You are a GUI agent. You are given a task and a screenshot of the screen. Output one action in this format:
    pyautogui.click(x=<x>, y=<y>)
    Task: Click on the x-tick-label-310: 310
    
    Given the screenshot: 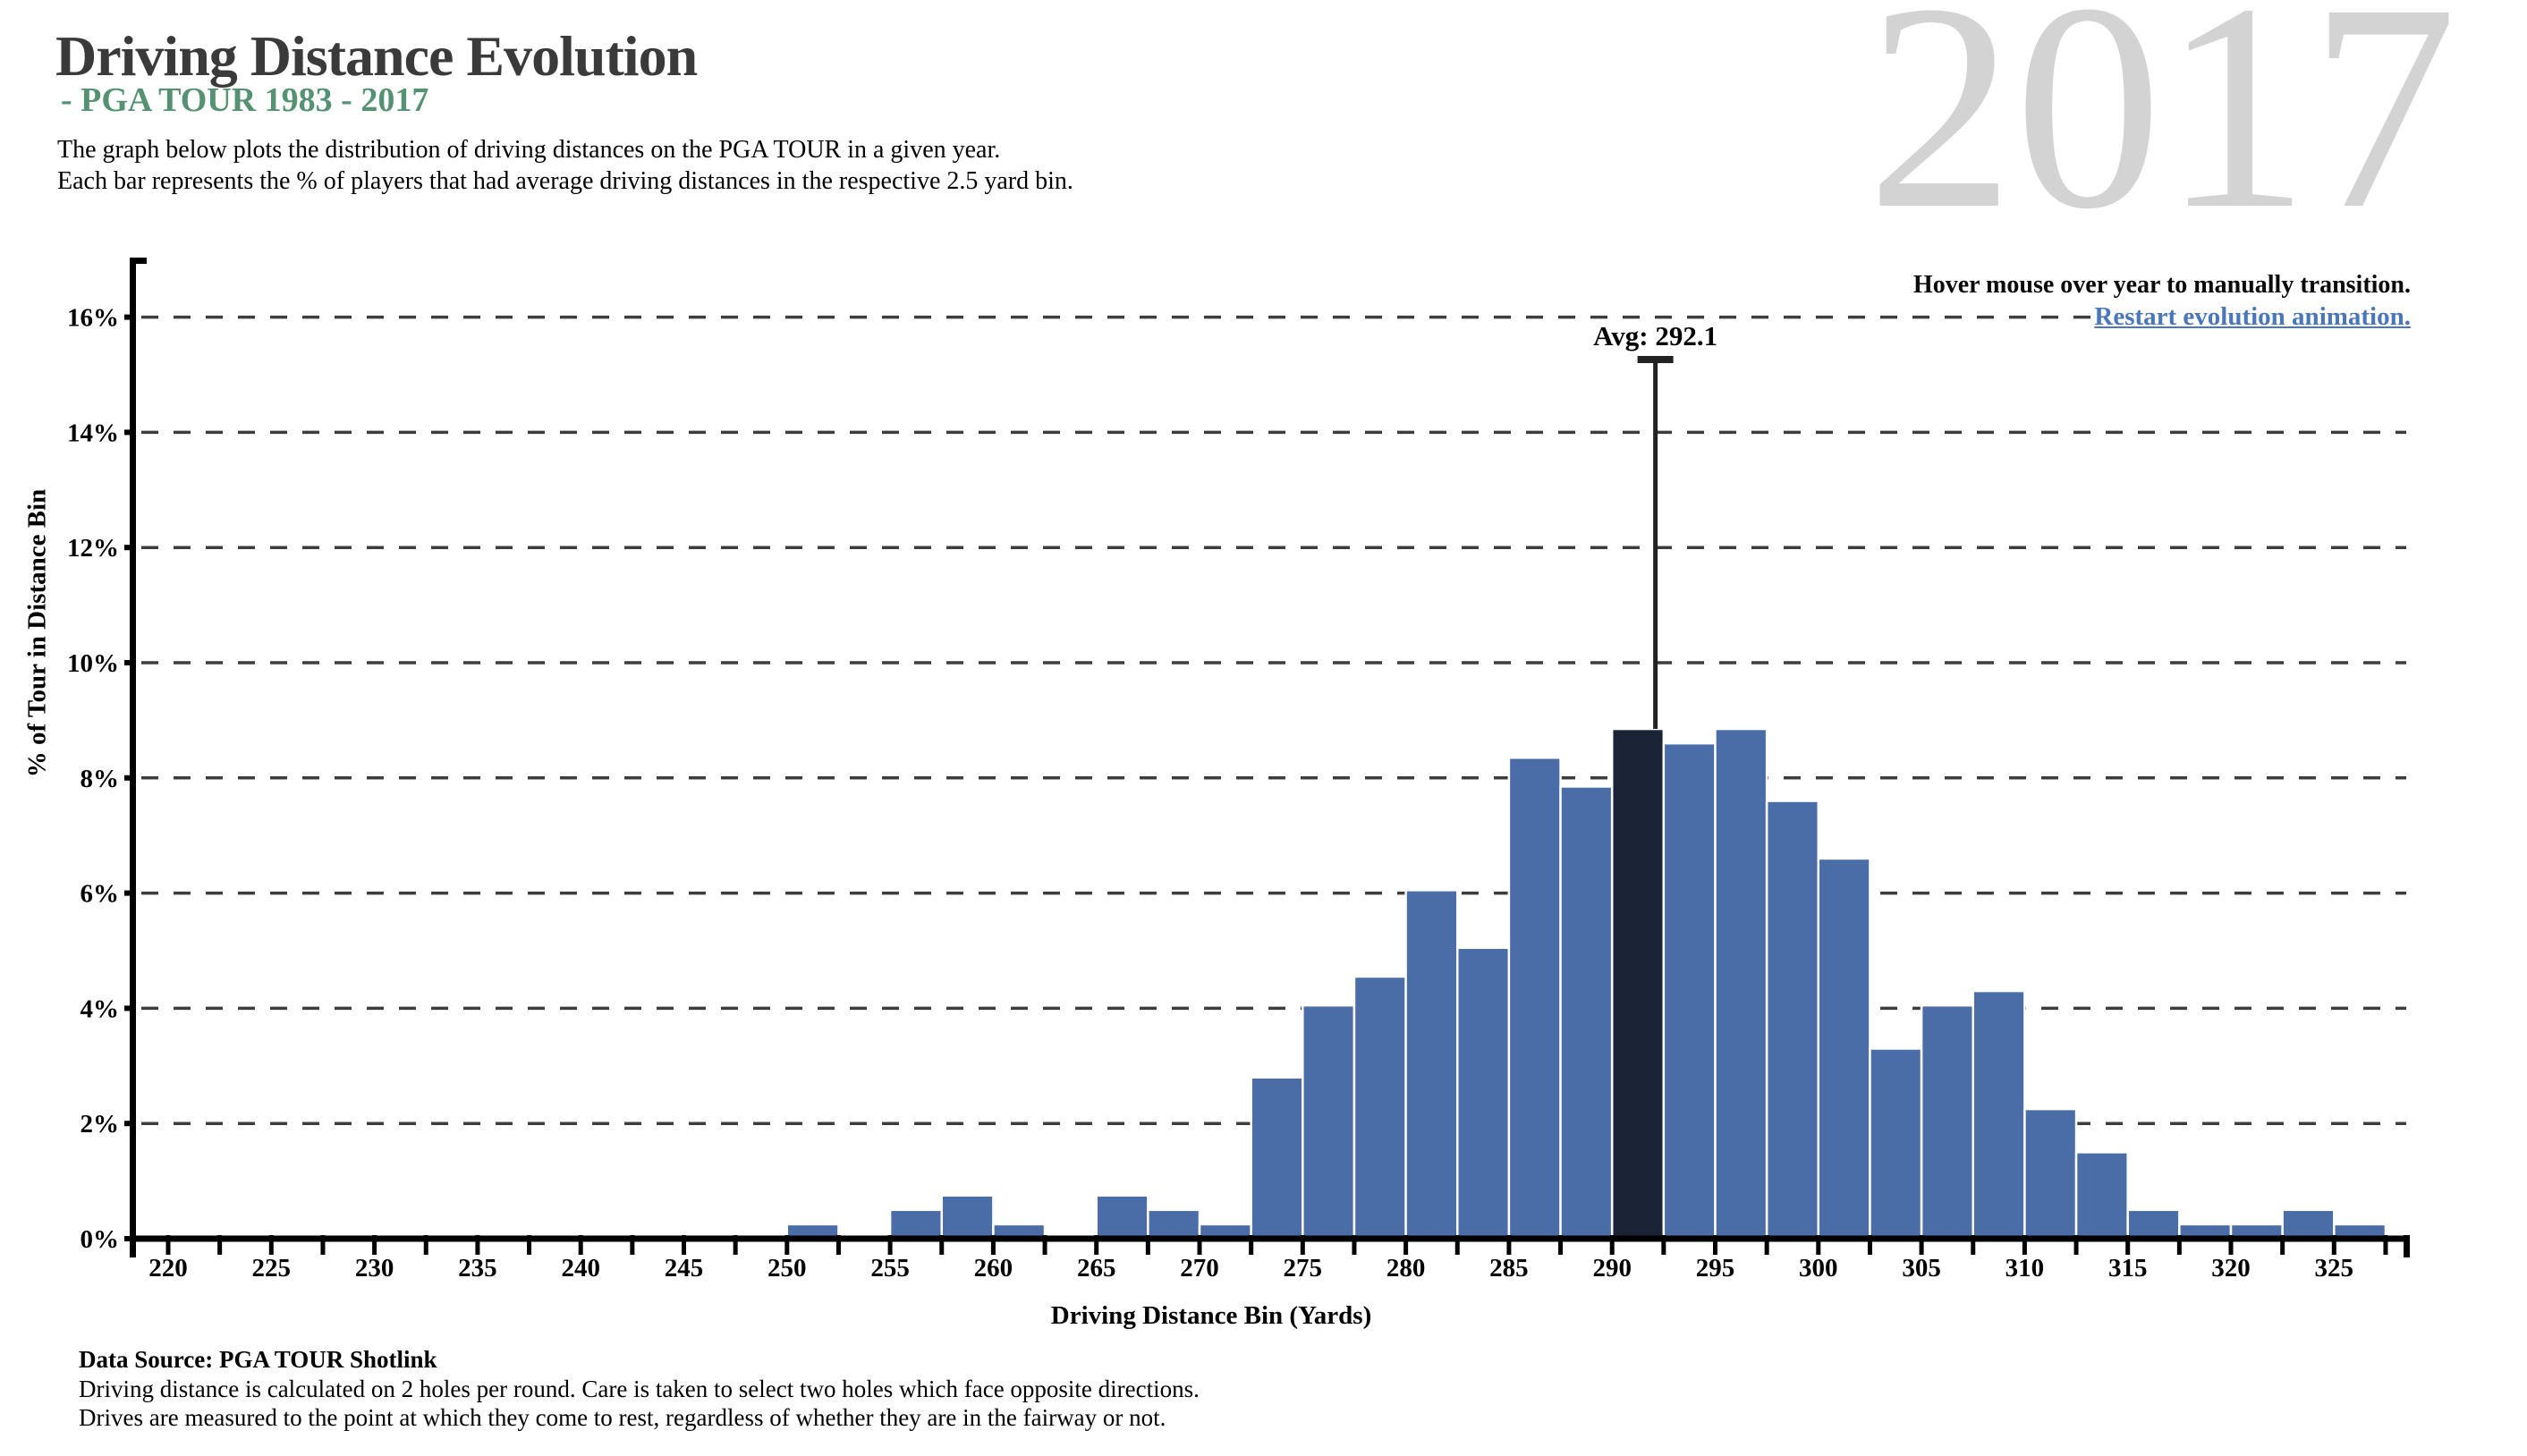 What is the action you would take?
    pyautogui.click(x=2025, y=1268)
    